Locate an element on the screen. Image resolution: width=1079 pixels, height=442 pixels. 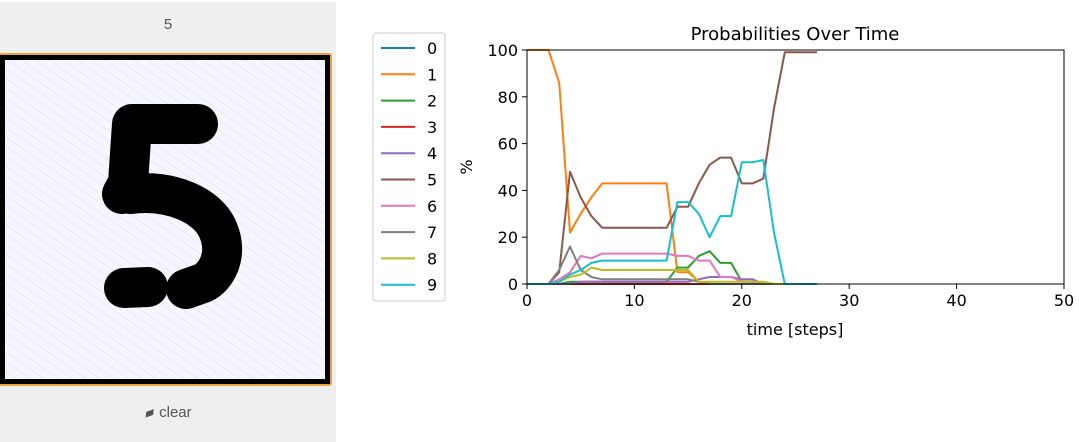
handwritten-digit-stroke is located at coordinates (172, 206).